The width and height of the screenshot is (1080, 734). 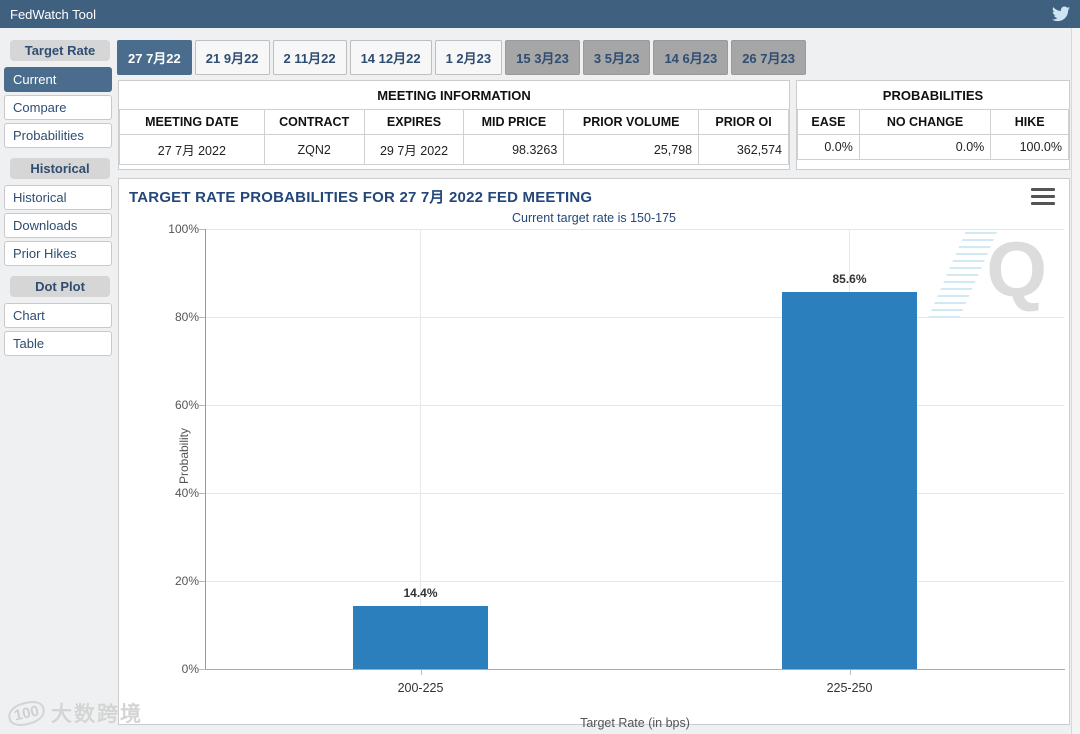 I want to click on y-tick-label-60%: 60%, so click(x=186, y=405).